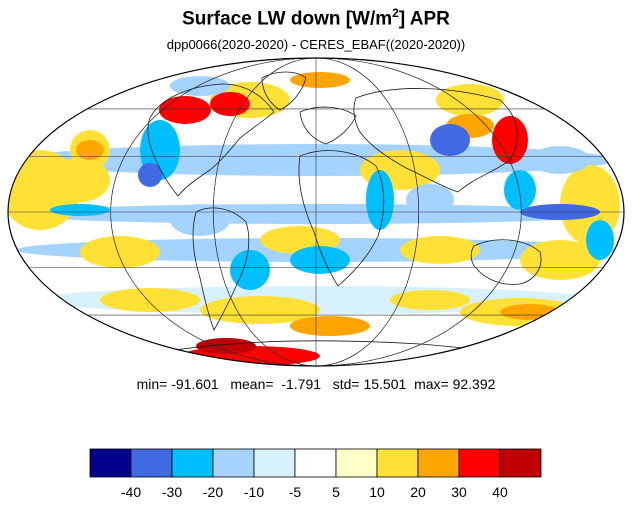  I want to click on colorbar-tick-label: -5, so click(295, 492).